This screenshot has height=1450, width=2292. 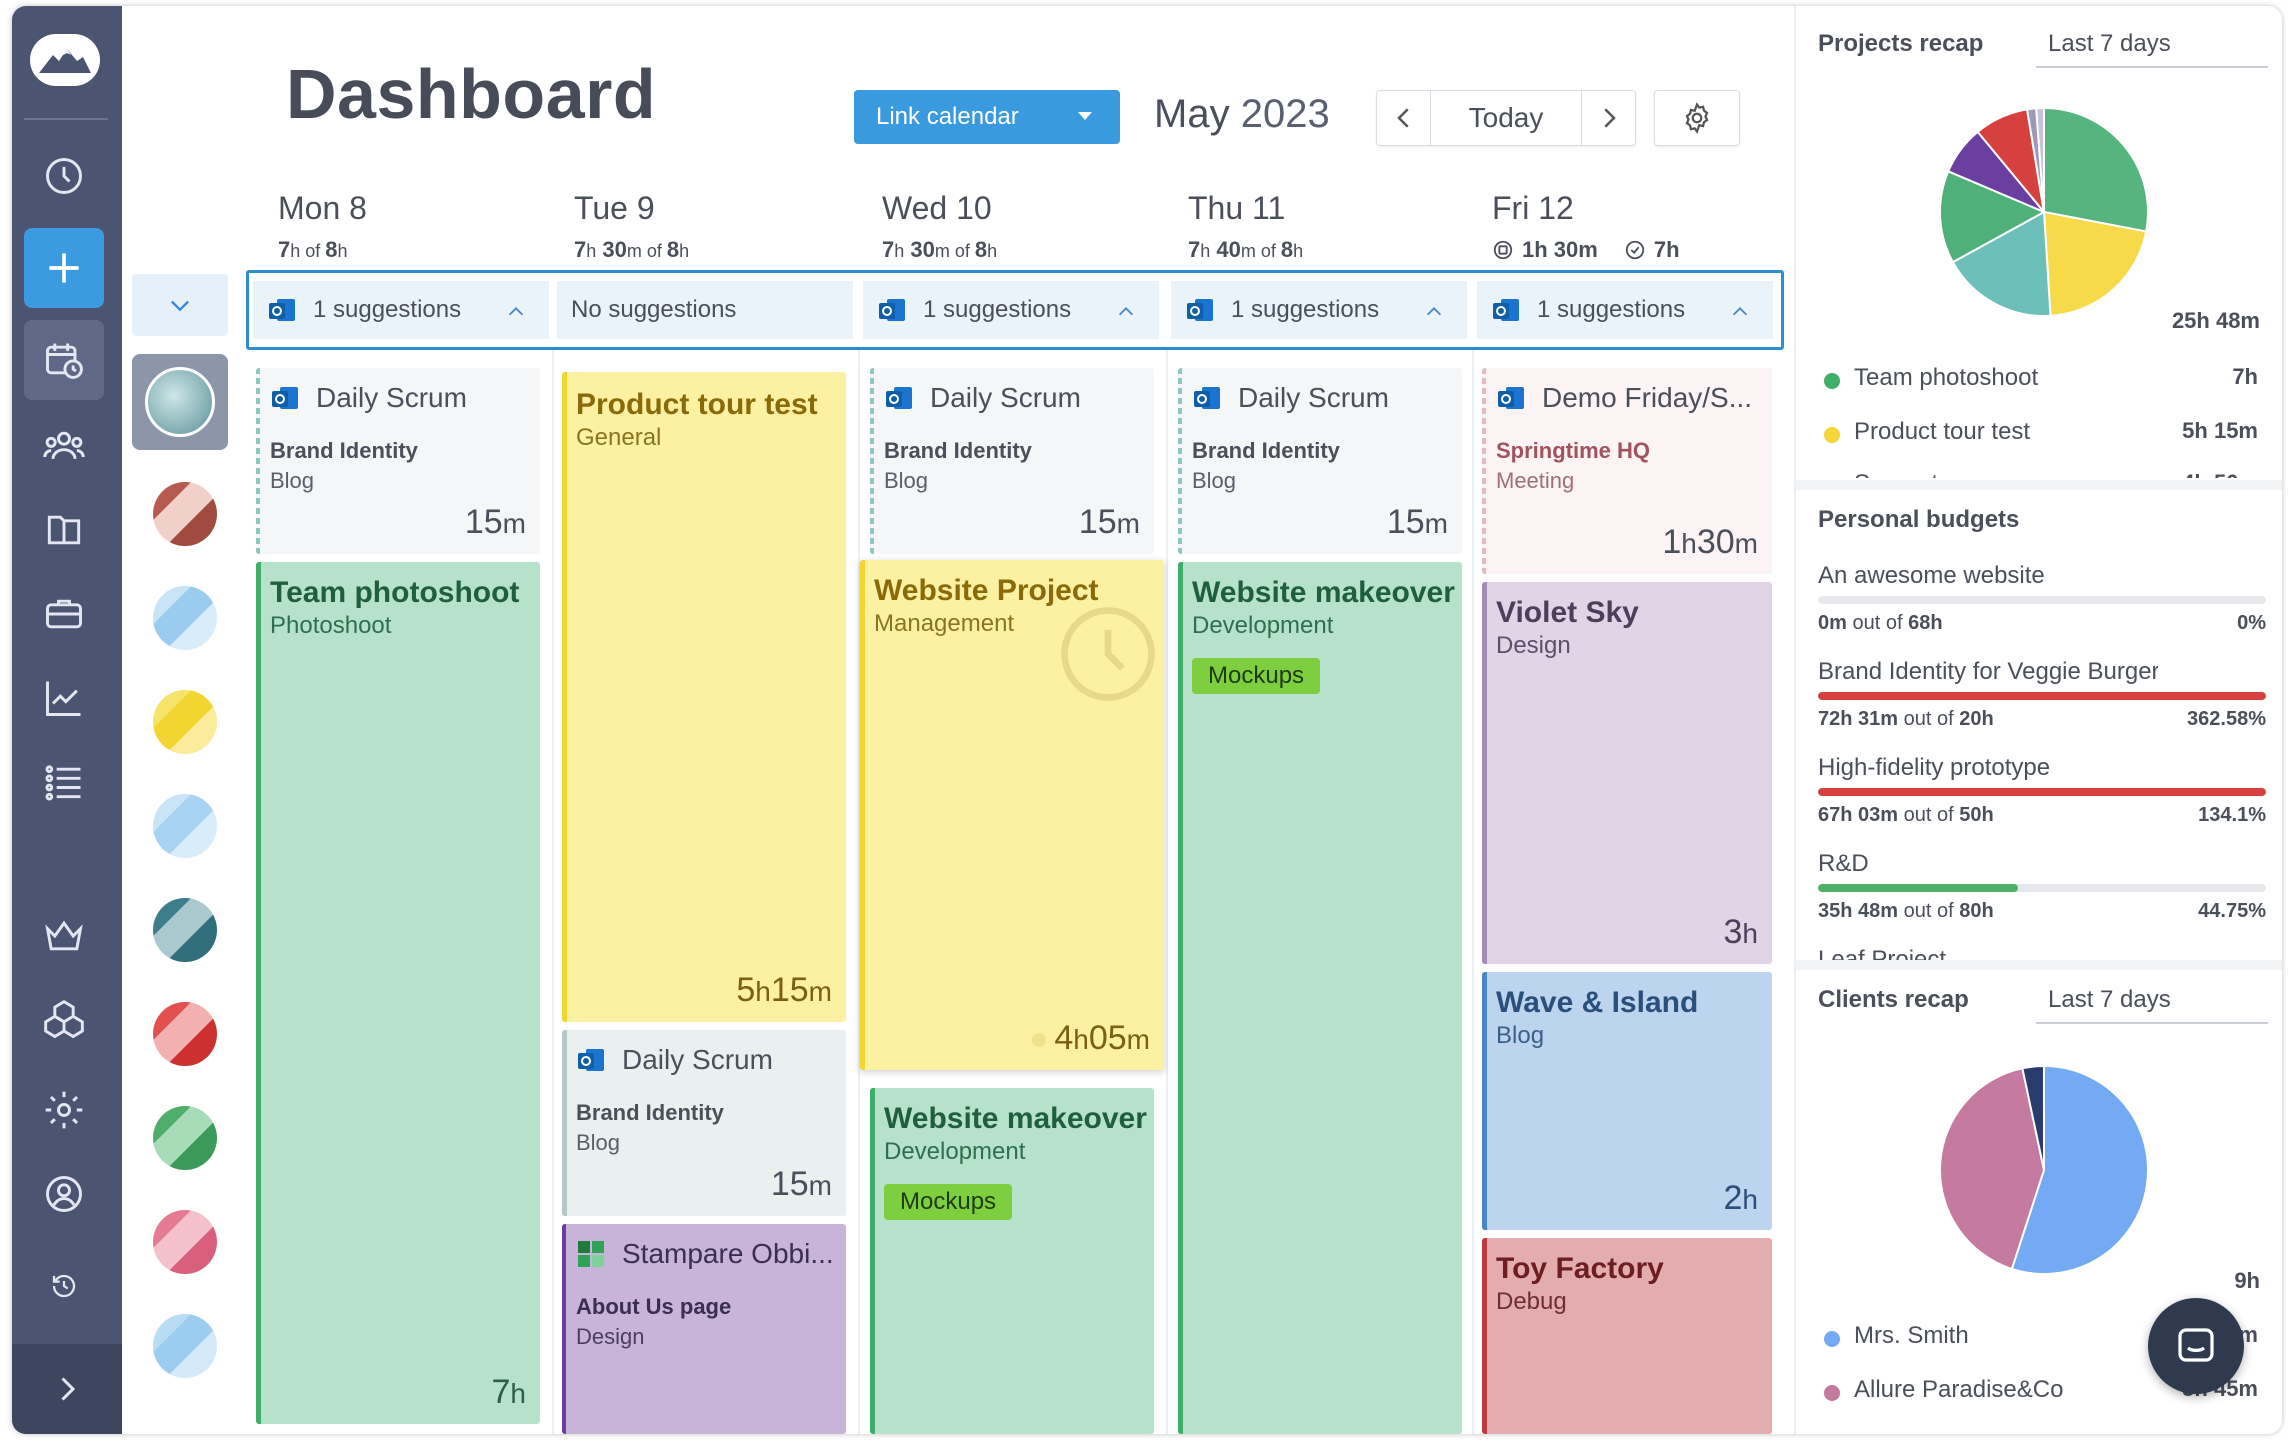 What do you see at coordinates (1404, 118) in the screenshot?
I see `previous-week-button` at bounding box center [1404, 118].